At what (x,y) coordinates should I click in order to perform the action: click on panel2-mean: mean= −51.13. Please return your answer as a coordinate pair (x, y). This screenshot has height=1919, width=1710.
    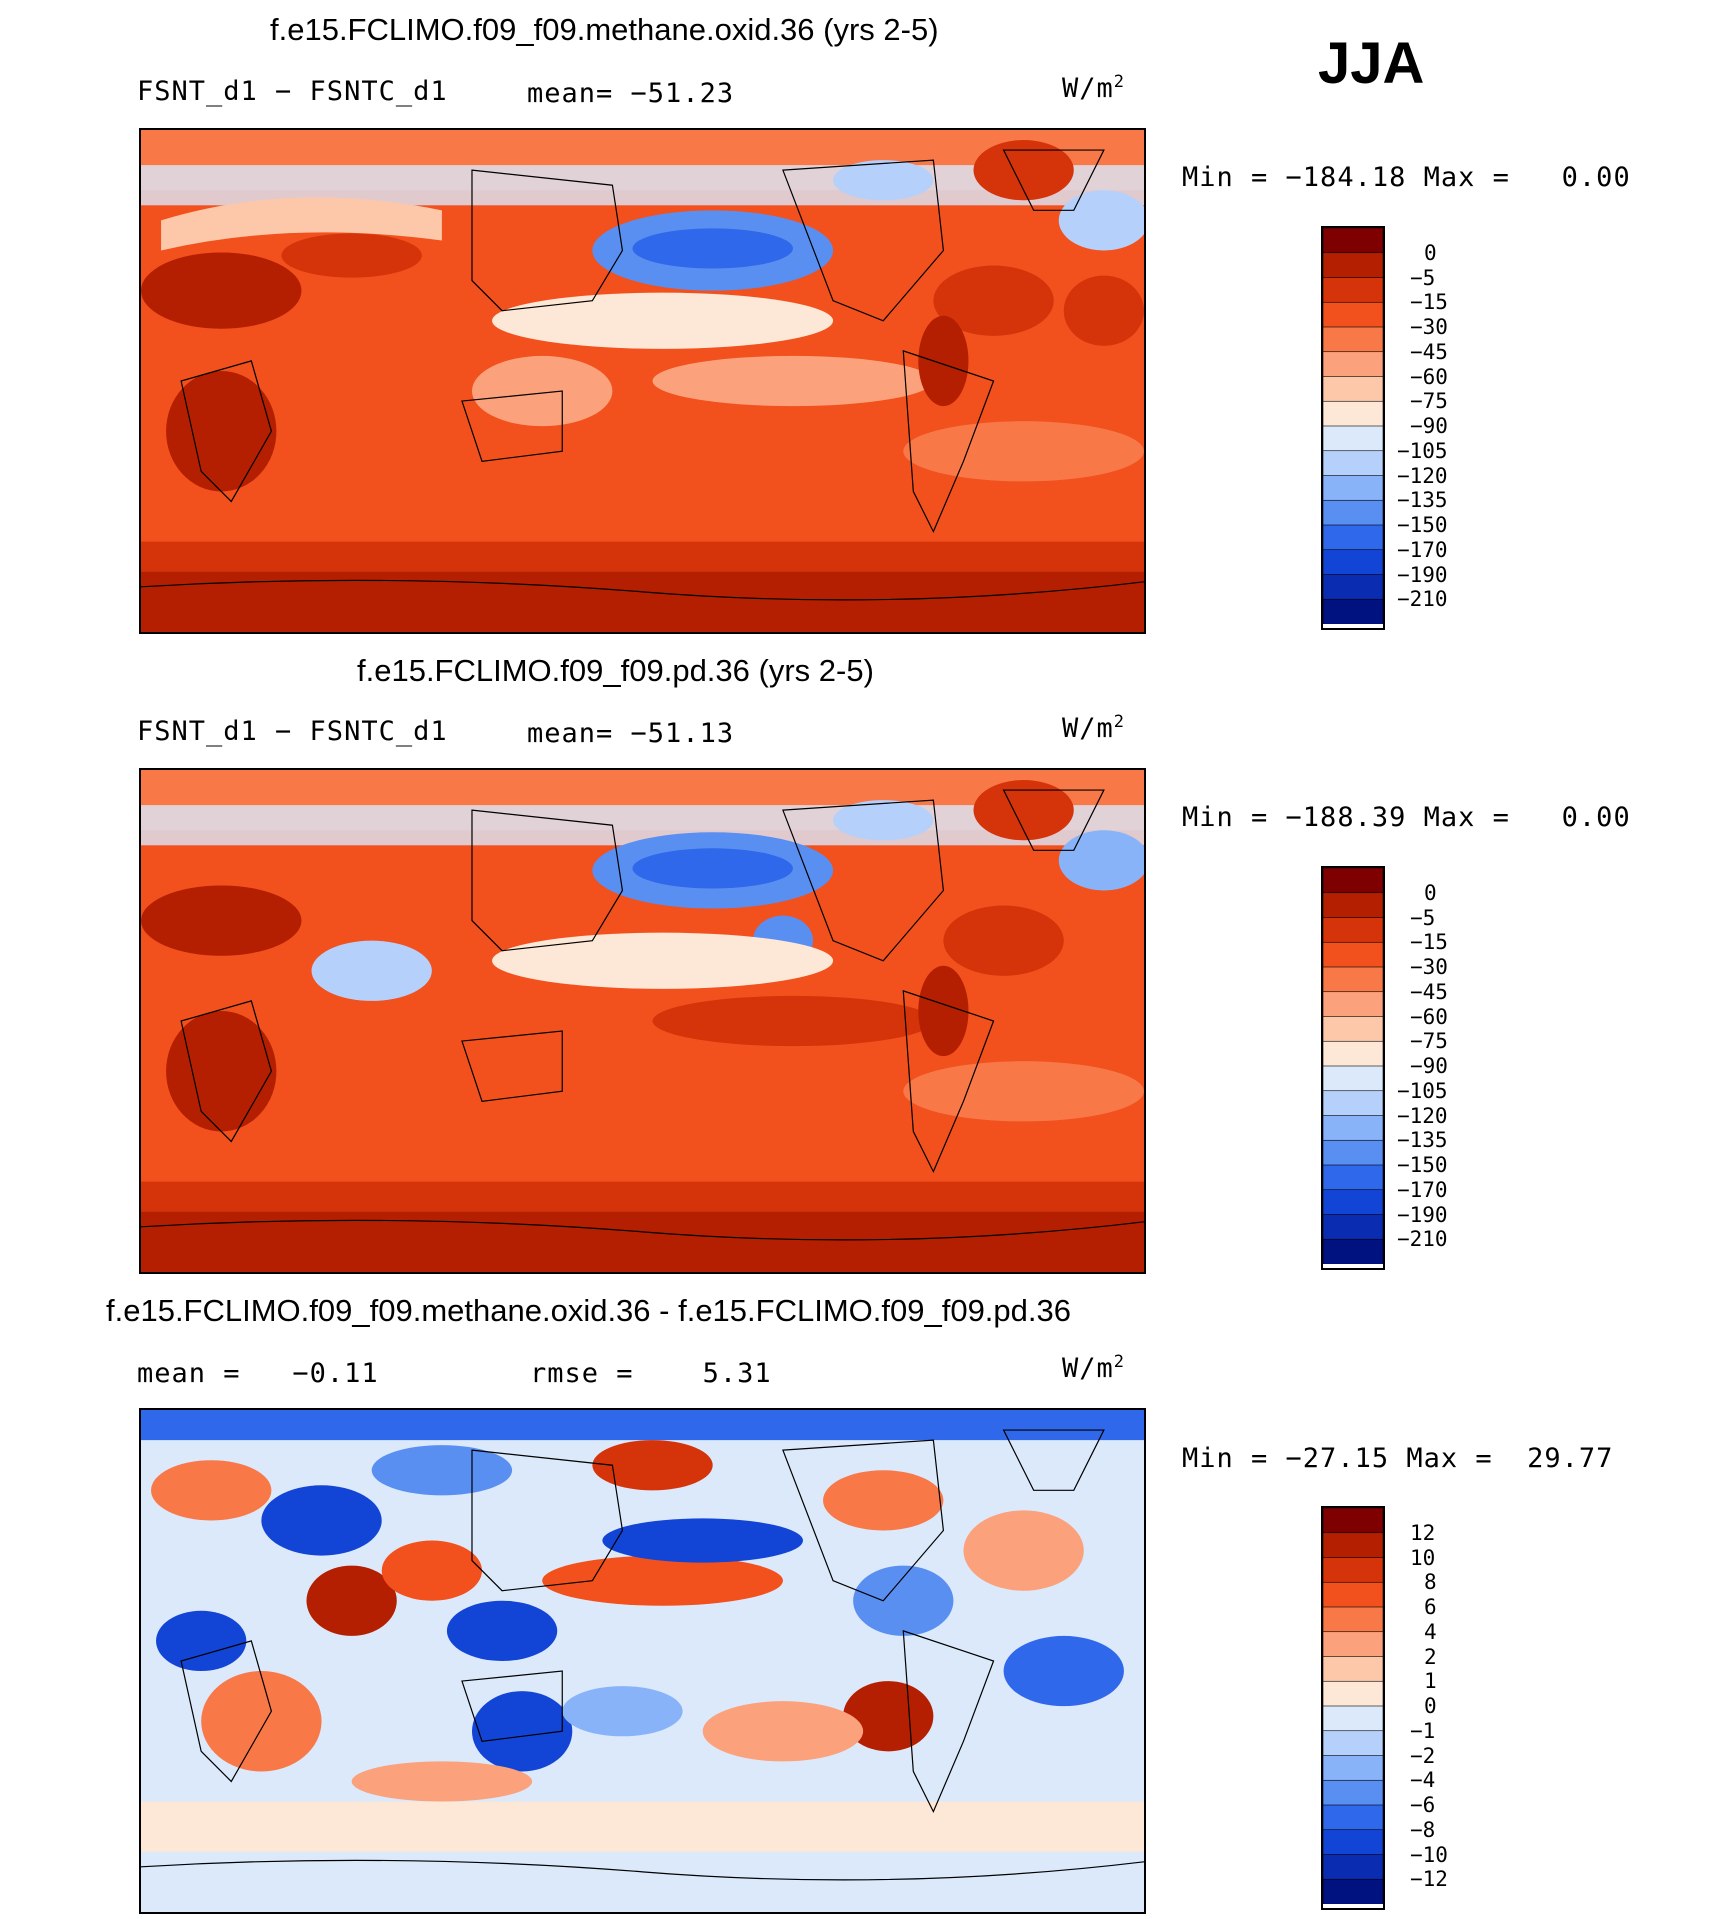
    Looking at the image, I should click on (631, 733).